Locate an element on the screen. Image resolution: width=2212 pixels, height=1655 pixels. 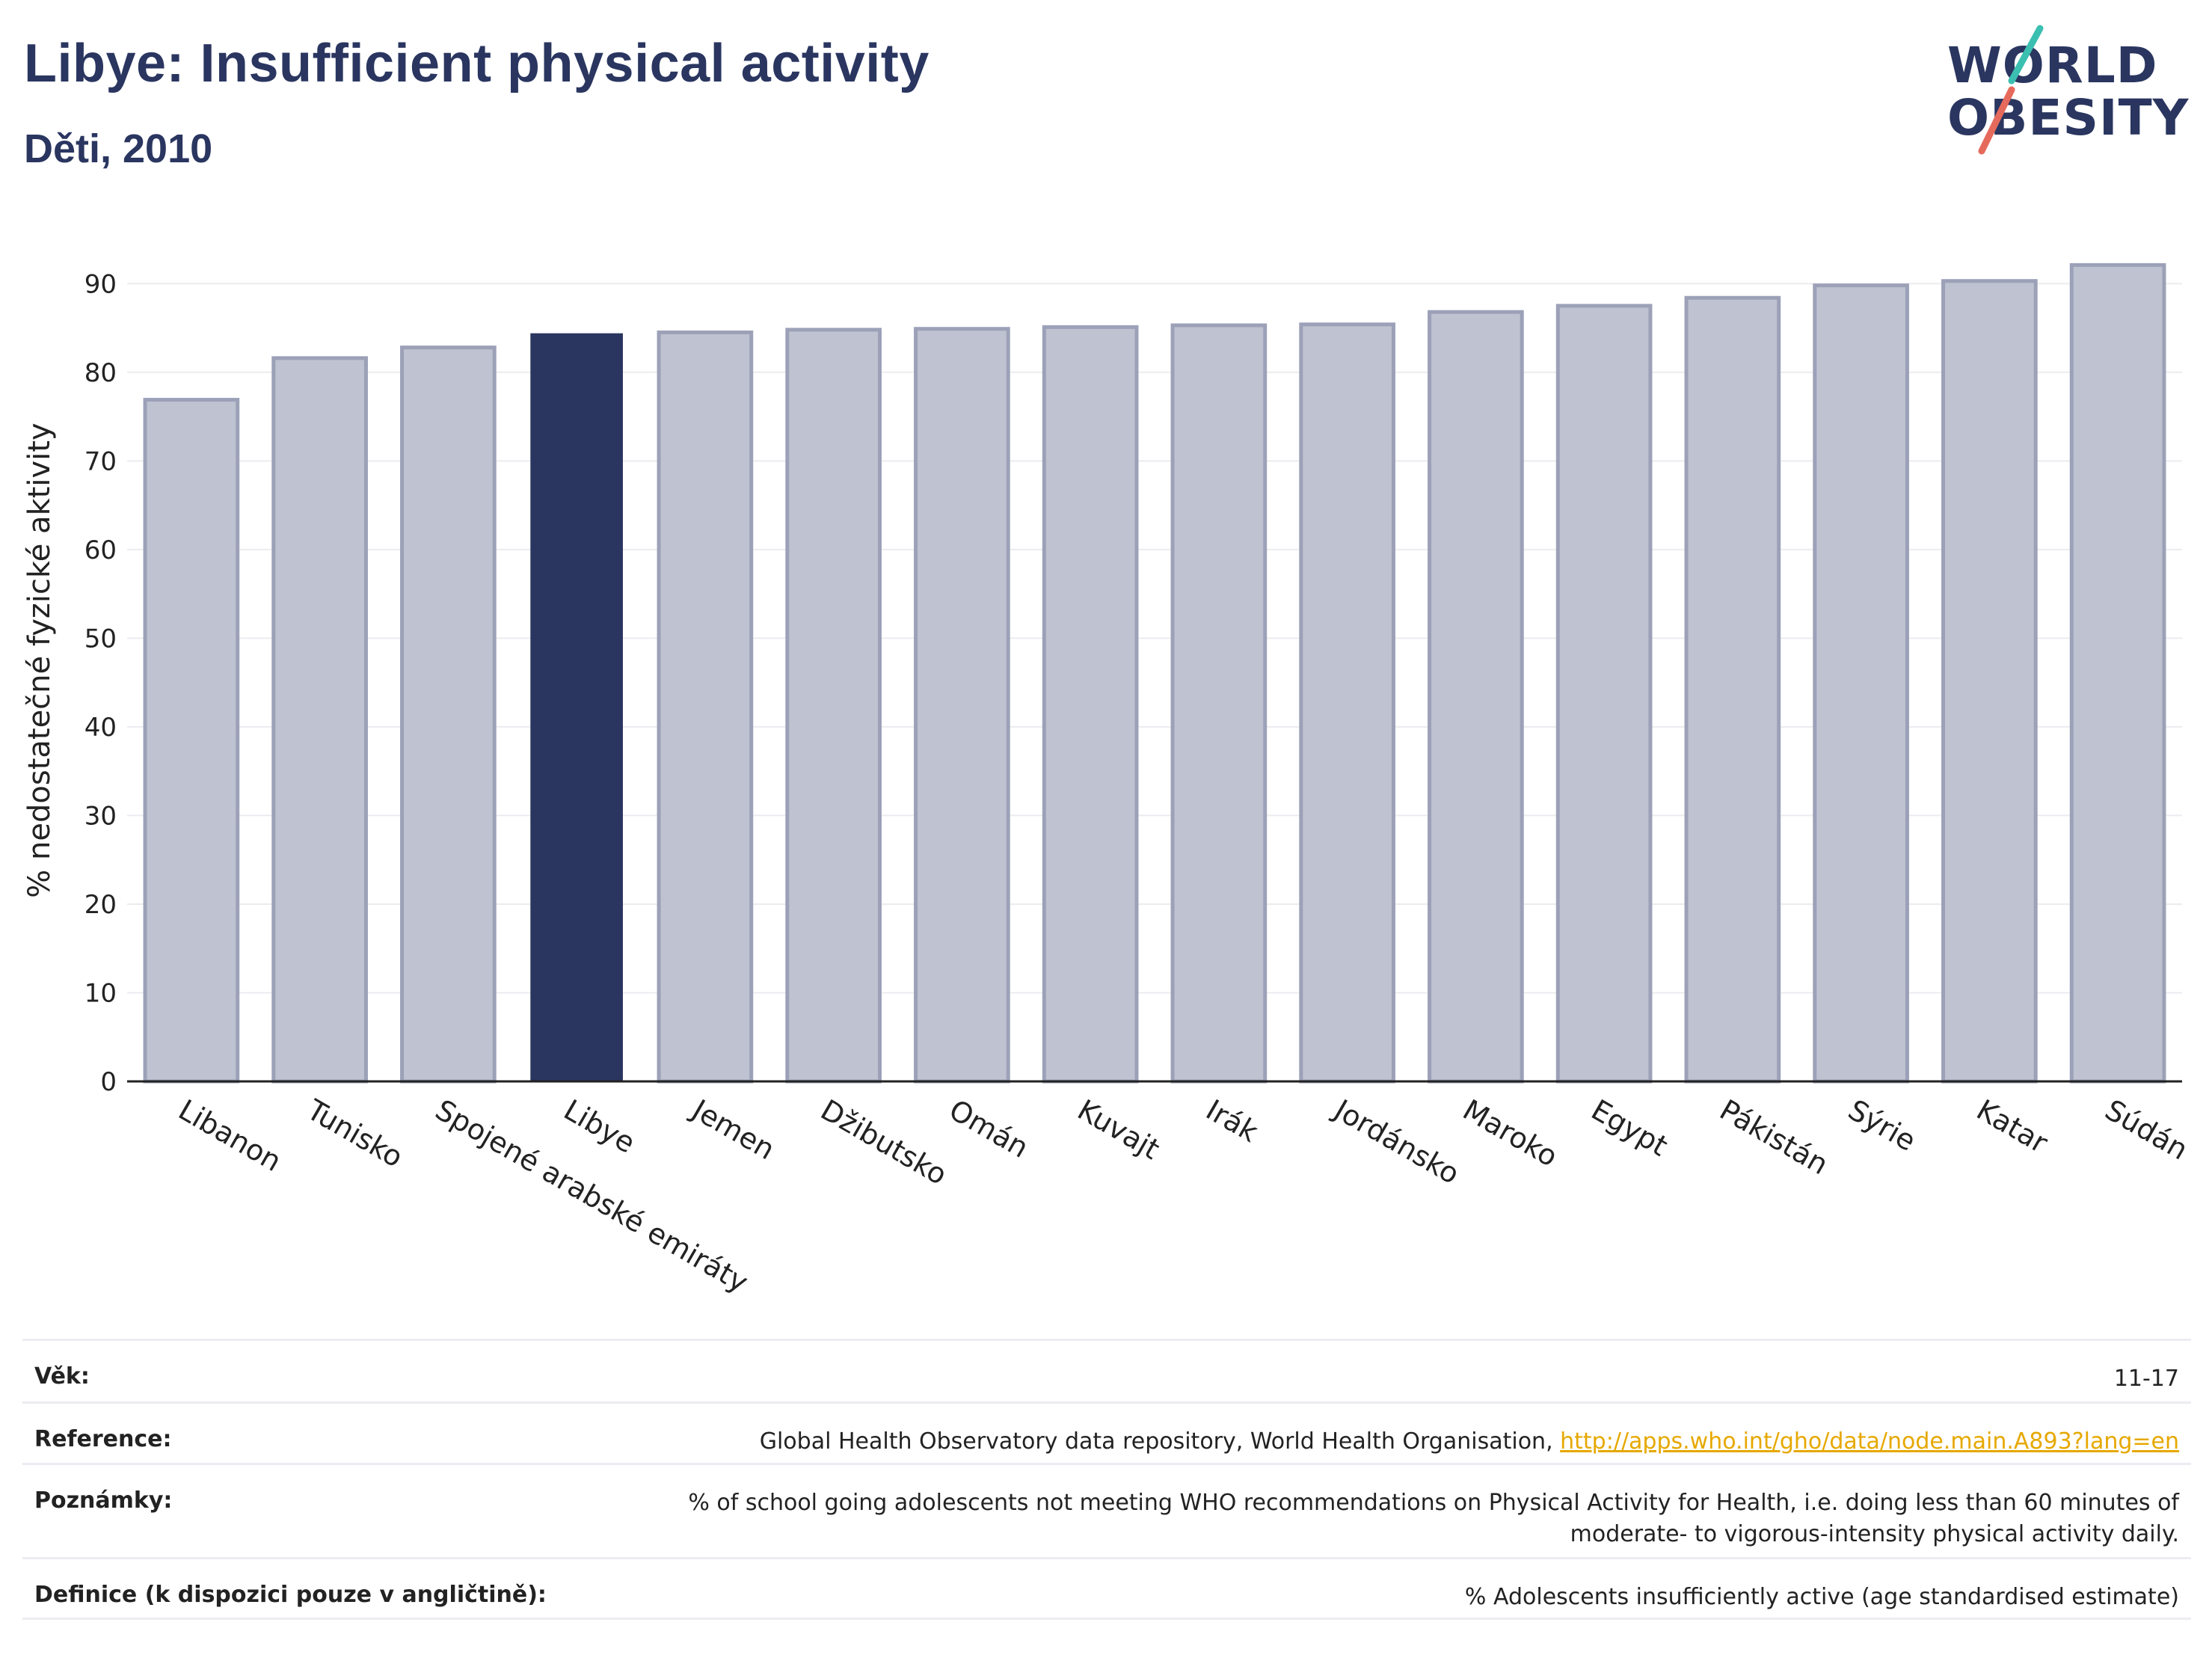
world-obesity-logo: WORLD OBESITY is located at coordinates (2068, 90).